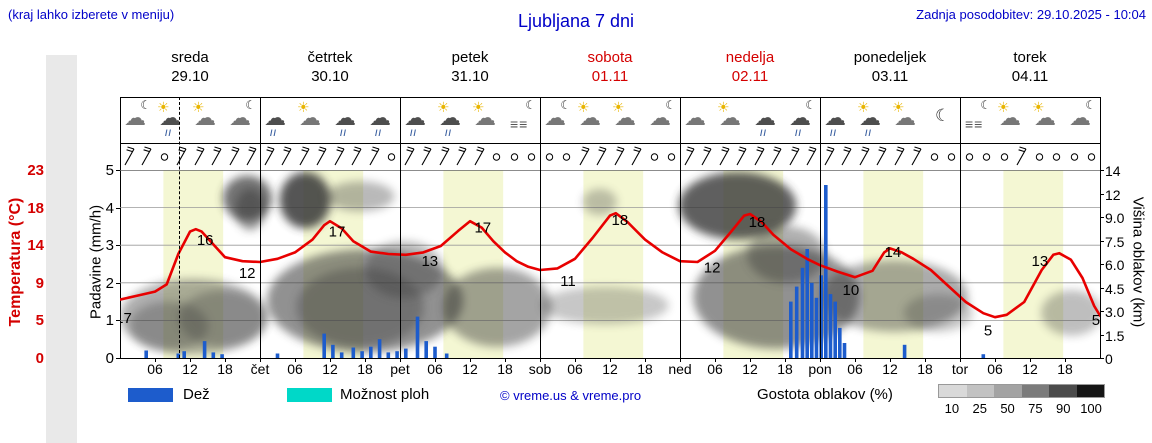  Describe the element at coordinates (979, 408) in the screenshot. I see `density-scale-tick-label: 25` at that location.